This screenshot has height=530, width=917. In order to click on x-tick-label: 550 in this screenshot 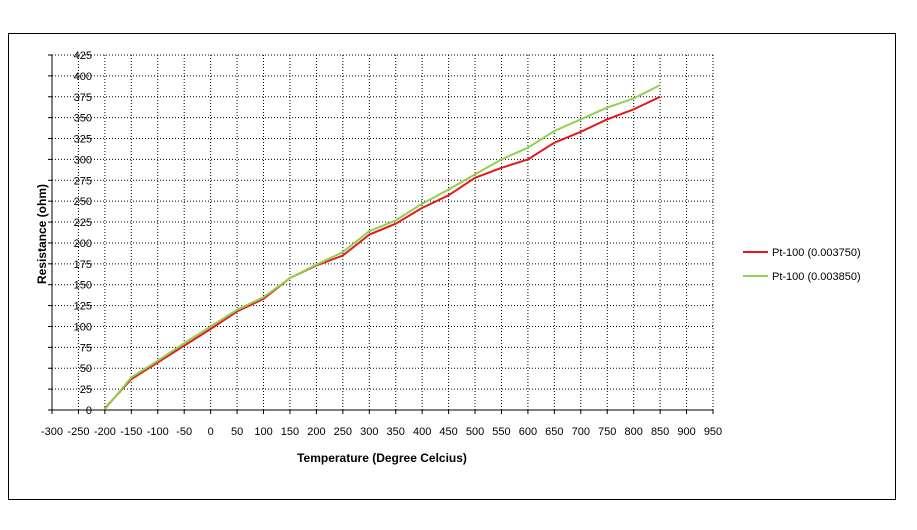, I will do `click(501, 432)`.